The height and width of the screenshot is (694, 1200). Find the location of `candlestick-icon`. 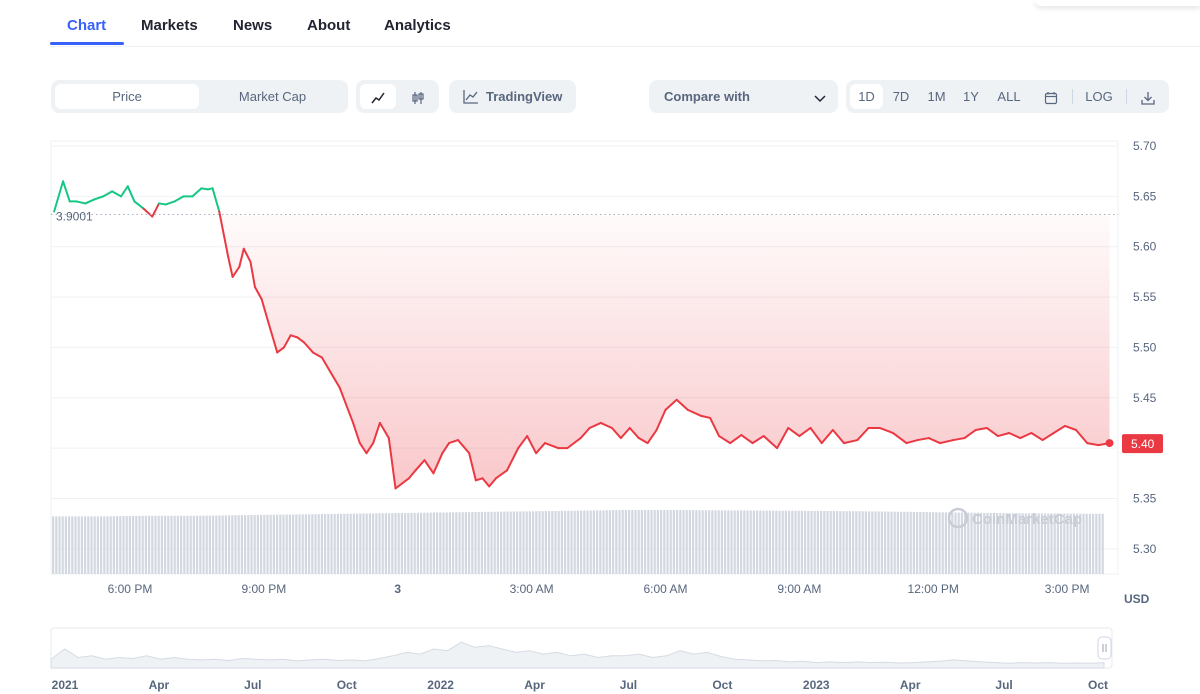

candlestick-icon is located at coordinates (417, 96).